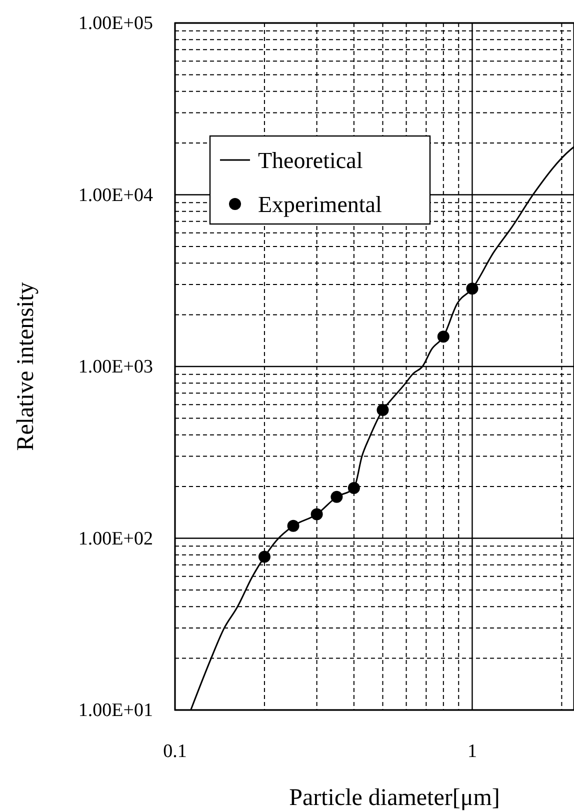  What do you see at coordinates (115, 539) in the screenshot?
I see `y-tick-label: 1.00E+02` at bounding box center [115, 539].